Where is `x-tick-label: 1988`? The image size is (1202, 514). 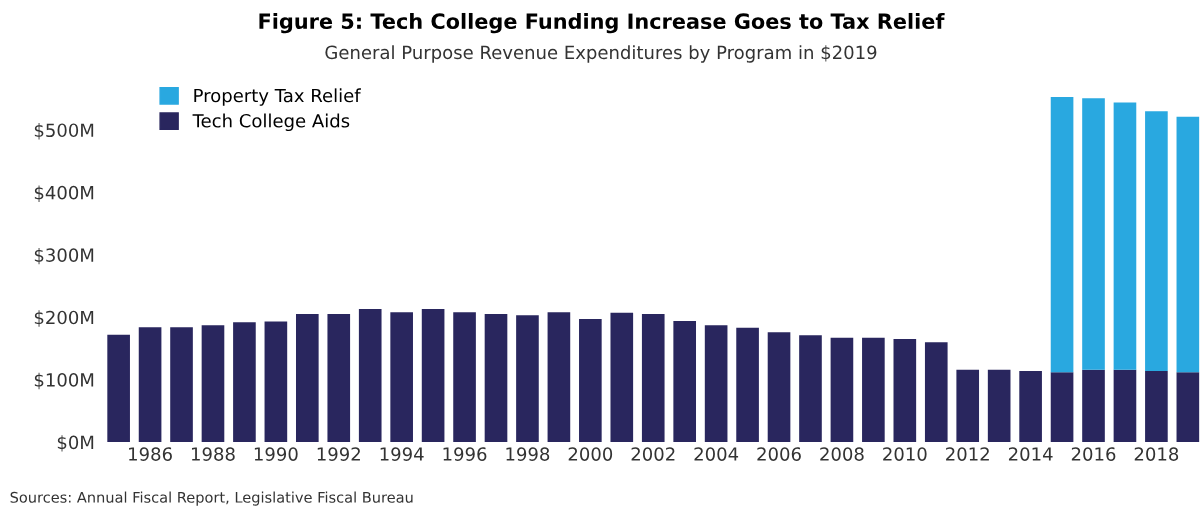
x-tick-label: 1988 is located at coordinates (213, 454).